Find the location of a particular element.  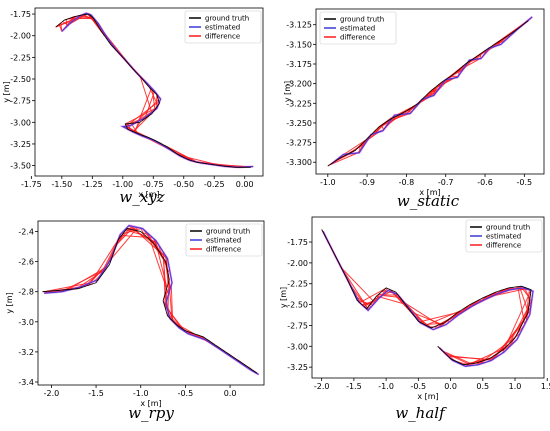

y-tick-label: -3.275 is located at coordinates (299, 143).